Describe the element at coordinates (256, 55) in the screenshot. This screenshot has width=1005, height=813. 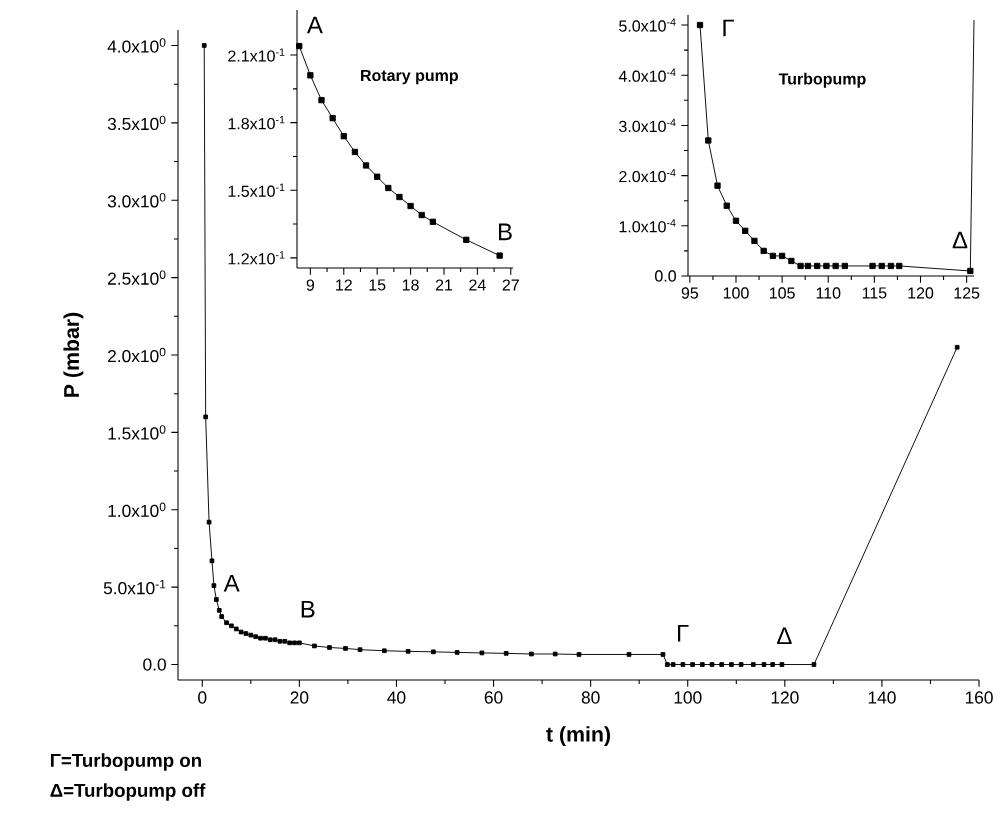
I see `y-tick-label: 2.1x10$^{-1}$` at that location.